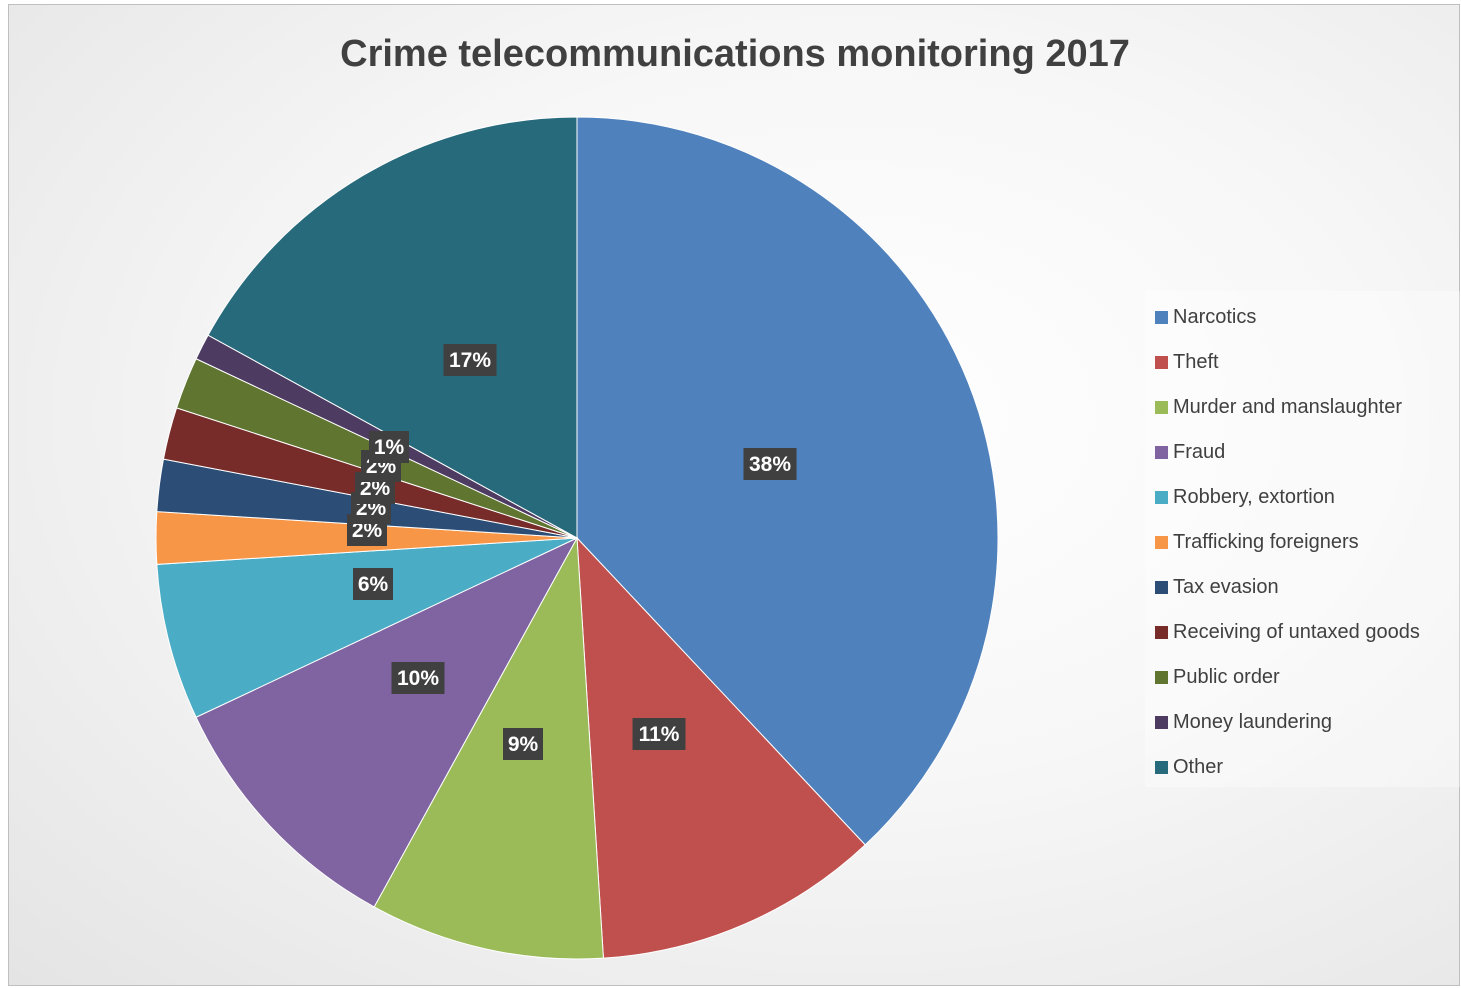 This screenshot has height=988, width=1461. What do you see at coordinates (488, 748) in the screenshot?
I see `pie-slice-murder-and-manslaughter` at bounding box center [488, 748].